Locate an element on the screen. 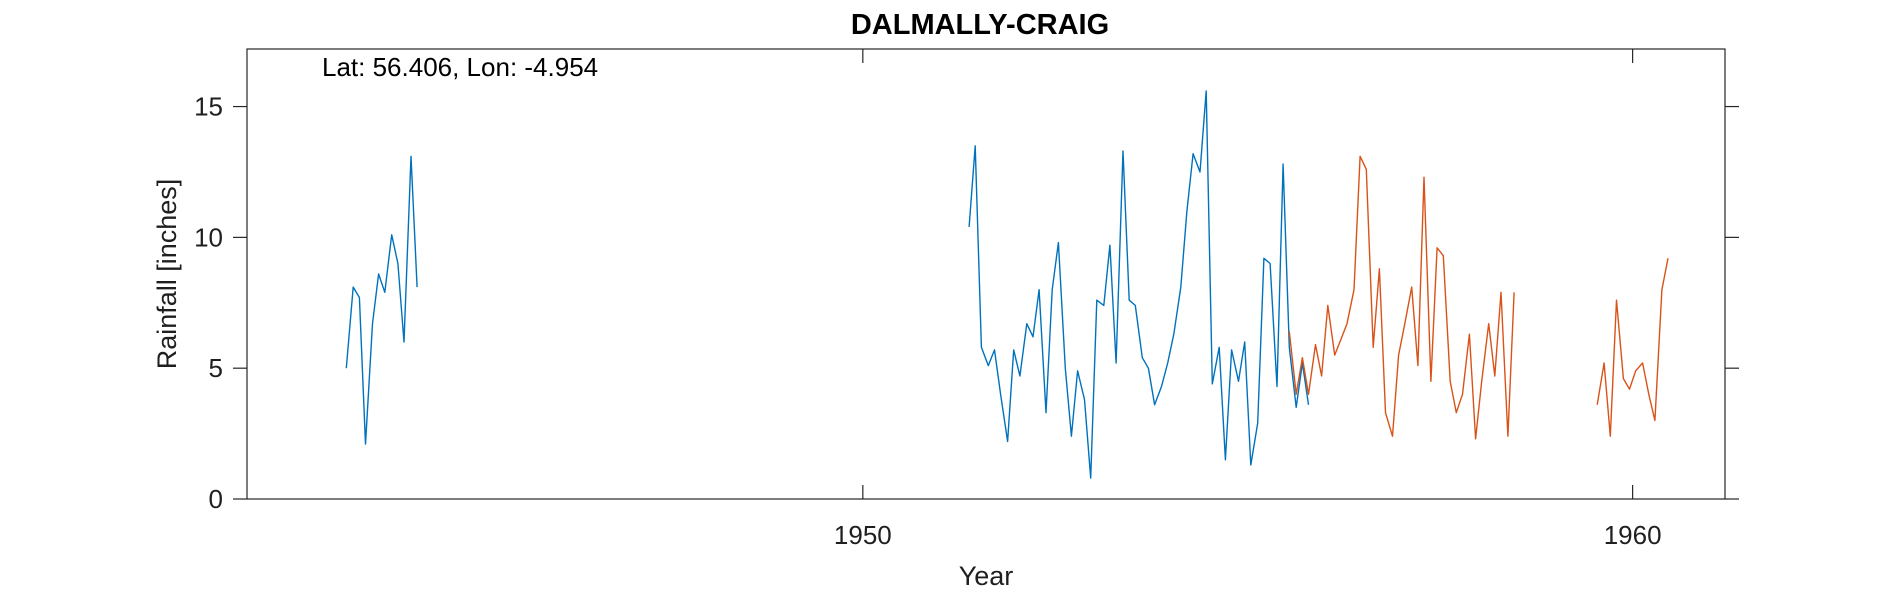  y-tick-label: 5 is located at coordinates (216, 368).